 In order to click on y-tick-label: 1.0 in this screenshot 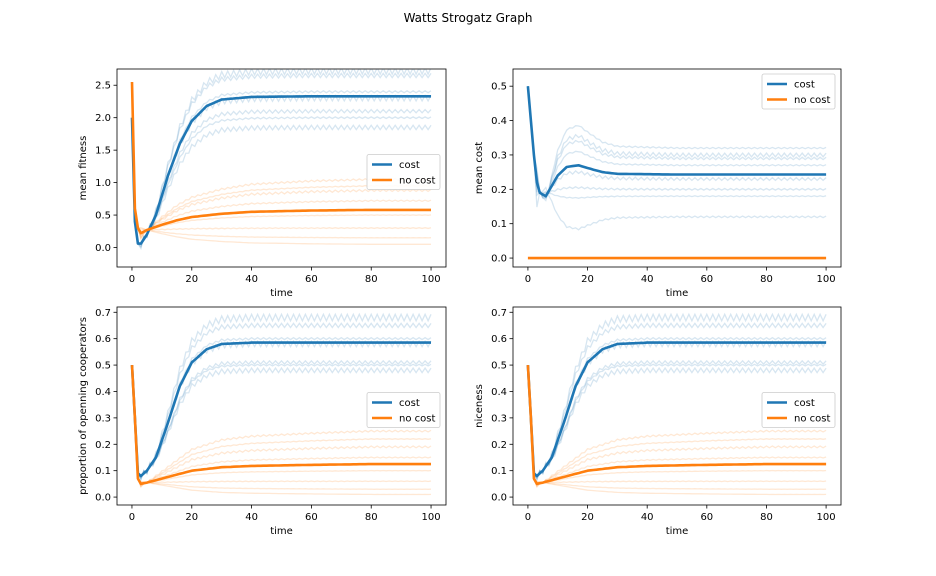, I will do `click(103, 183)`.